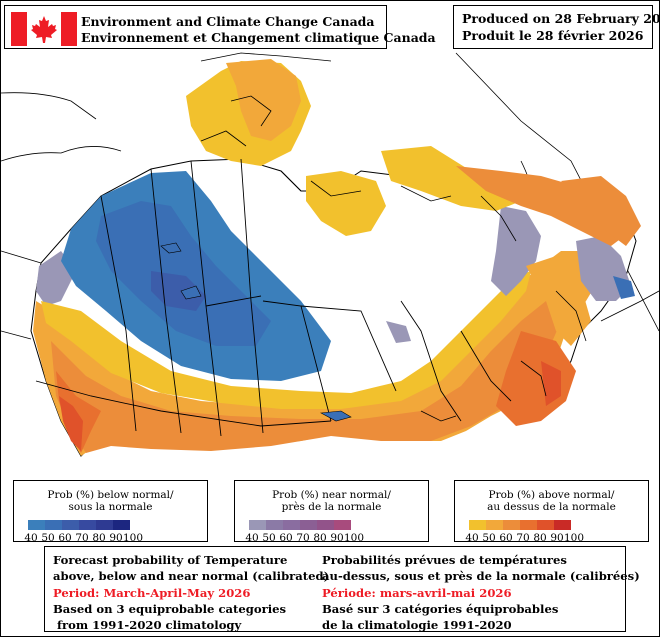 The height and width of the screenshot is (637, 660). Describe the element at coordinates (536, 378) in the screenshot. I see `above-normal-atlantic` at that location.